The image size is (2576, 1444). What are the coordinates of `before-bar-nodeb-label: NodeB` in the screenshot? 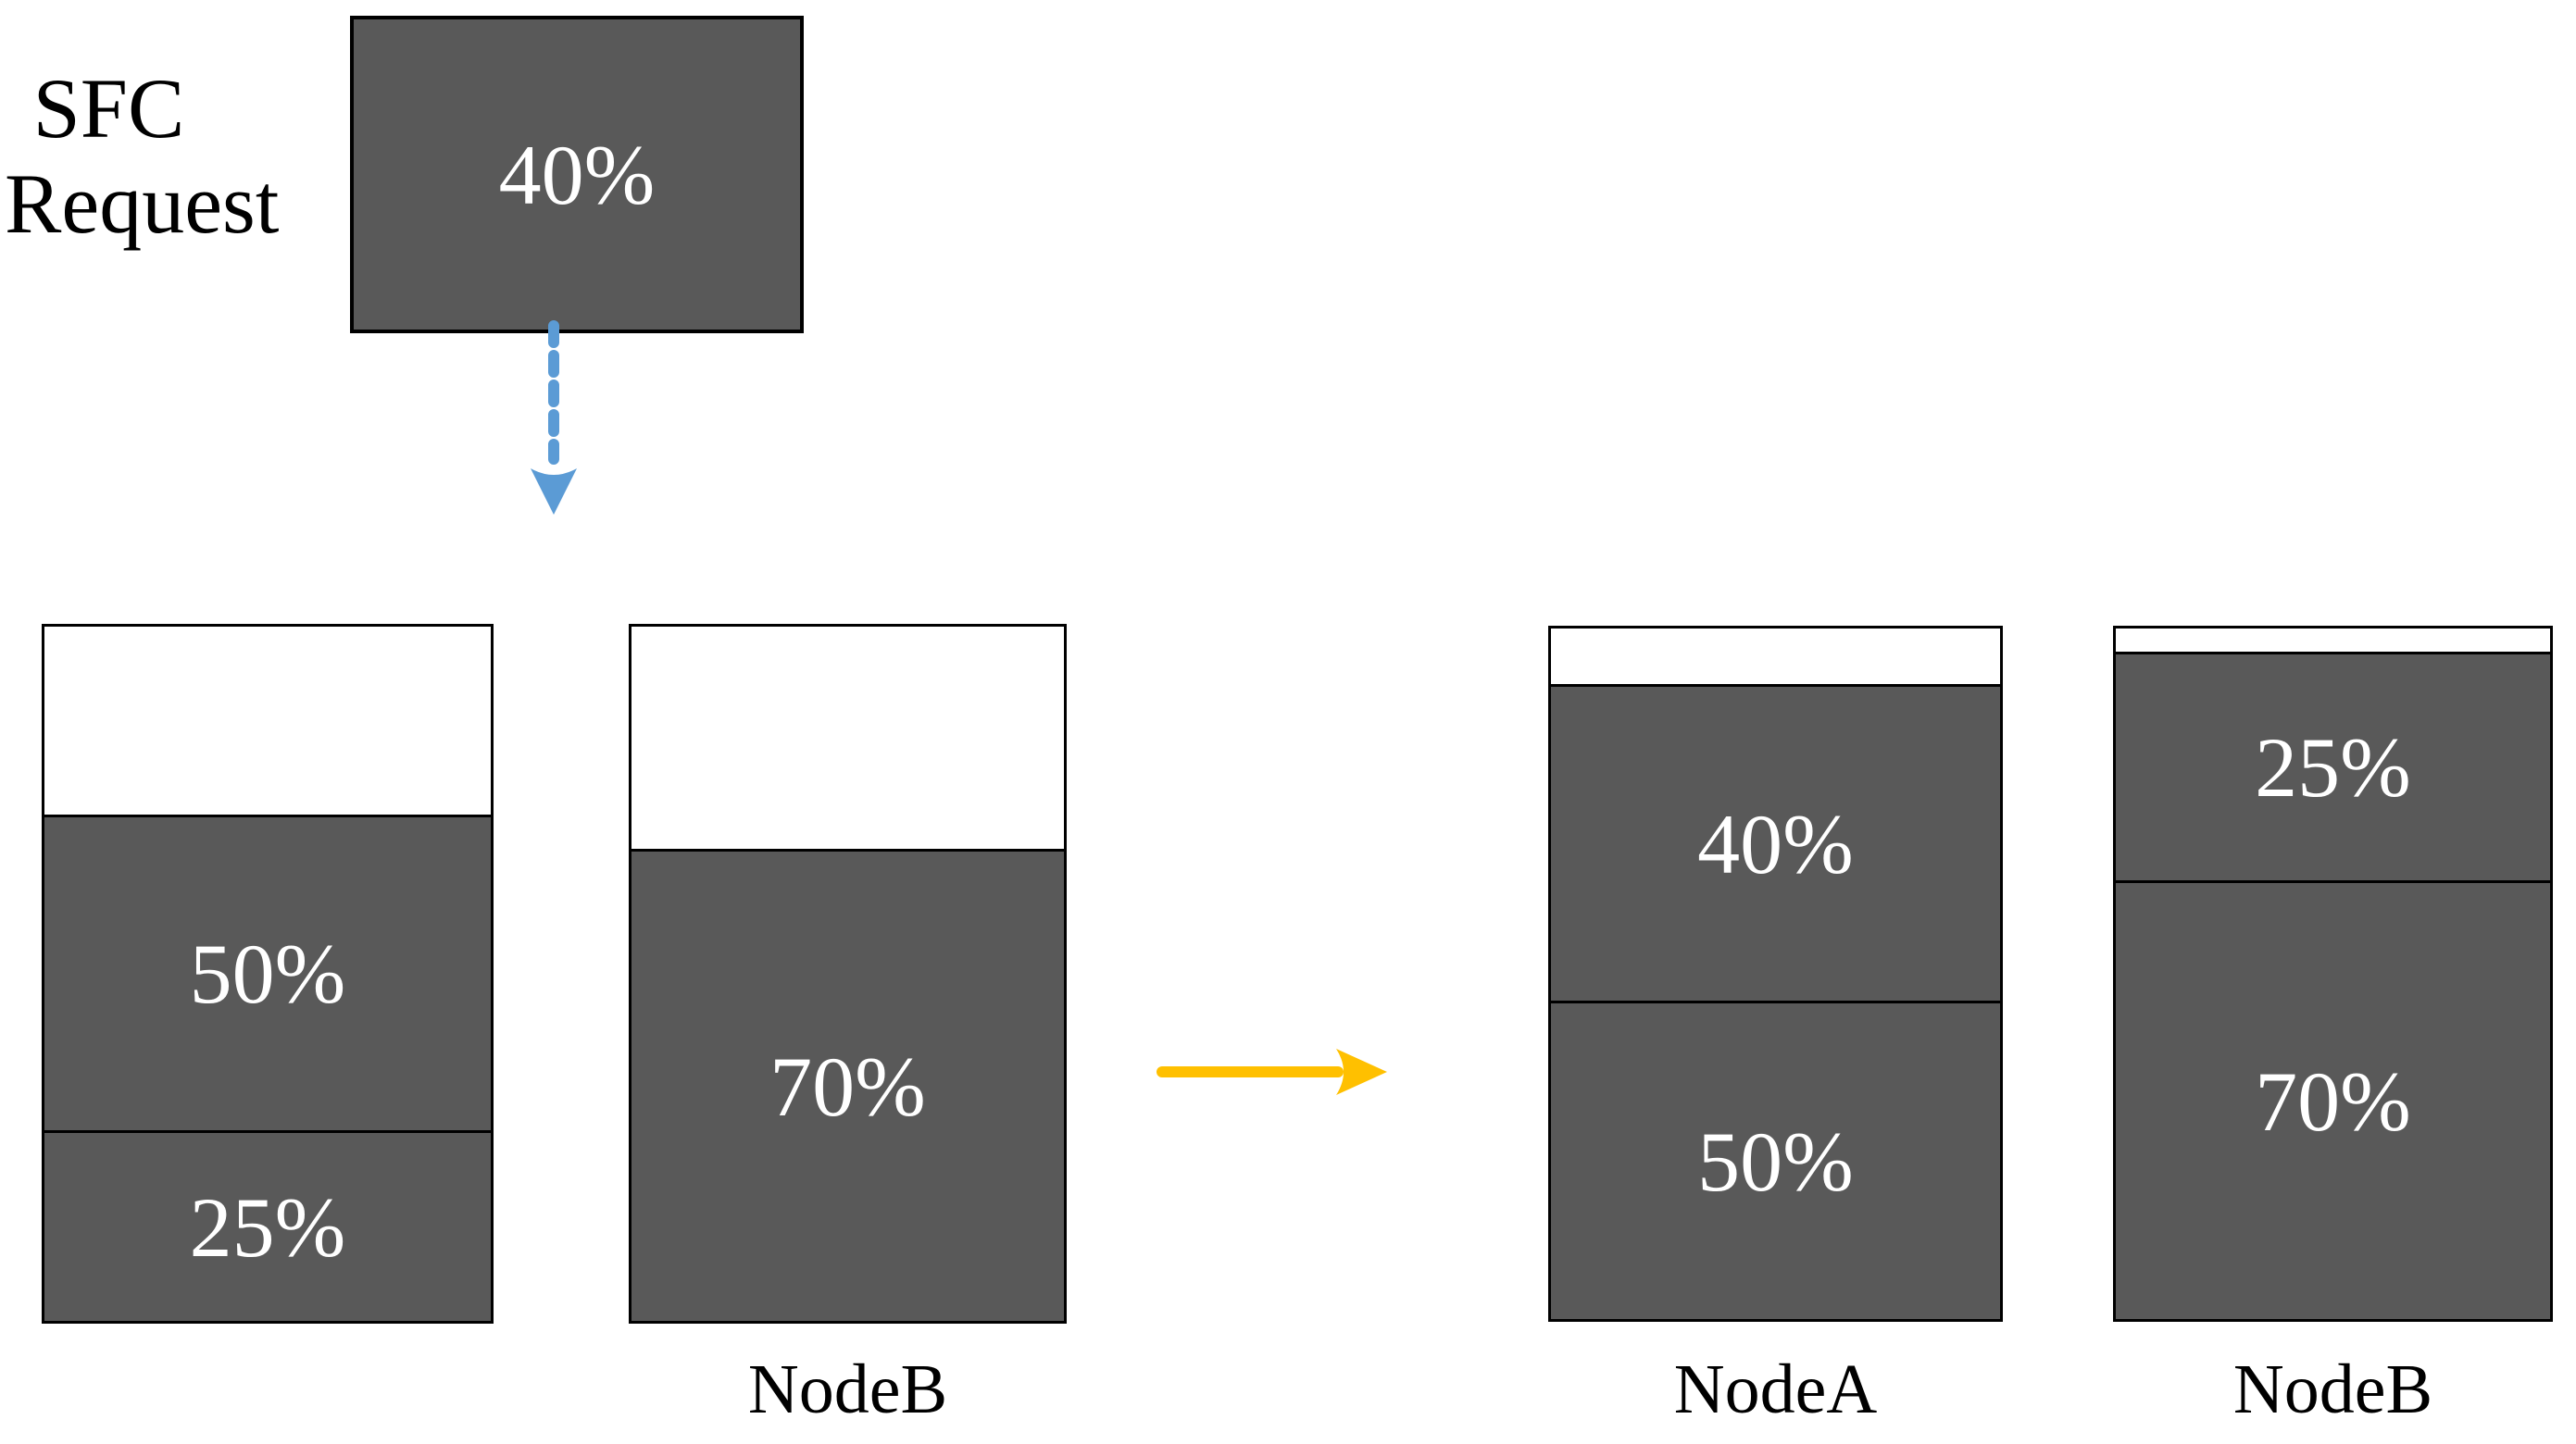 It's located at (848, 1389).